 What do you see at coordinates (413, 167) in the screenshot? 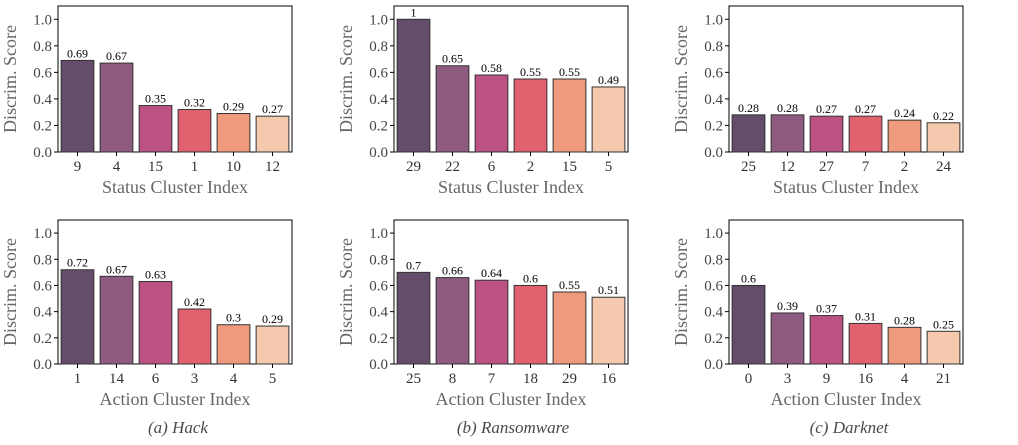
I see `x-tick-label: 29` at bounding box center [413, 167].